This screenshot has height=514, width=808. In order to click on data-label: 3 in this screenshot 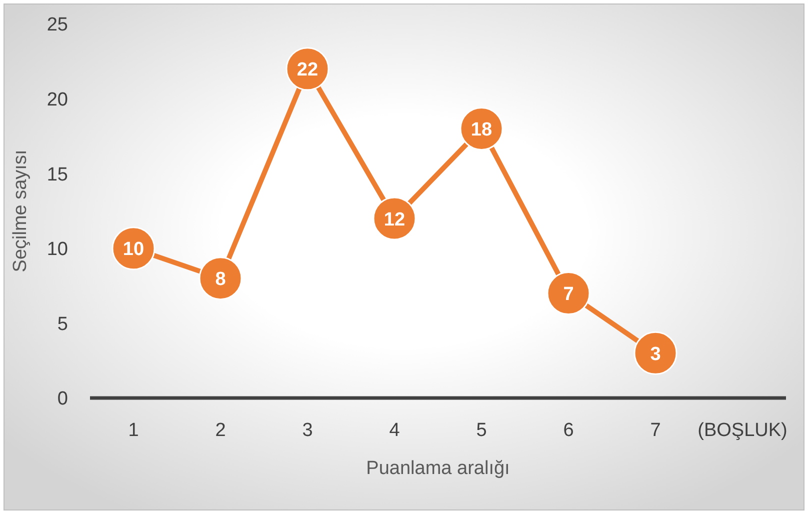, I will do `click(655, 354)`.